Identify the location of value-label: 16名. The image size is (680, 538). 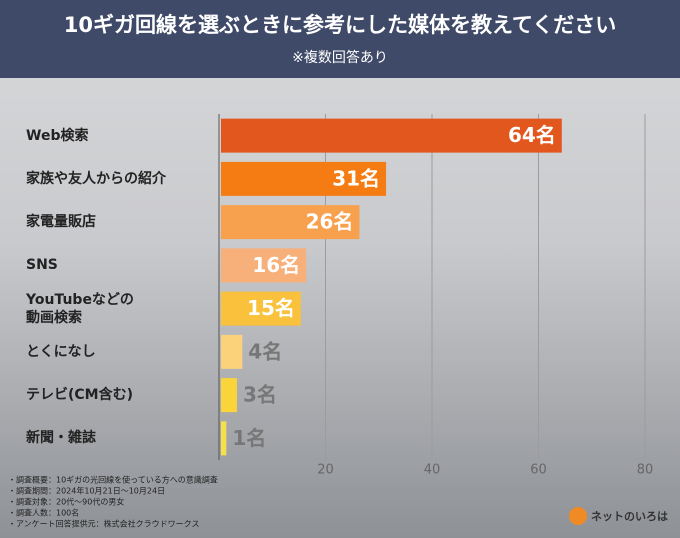
(276, 265).